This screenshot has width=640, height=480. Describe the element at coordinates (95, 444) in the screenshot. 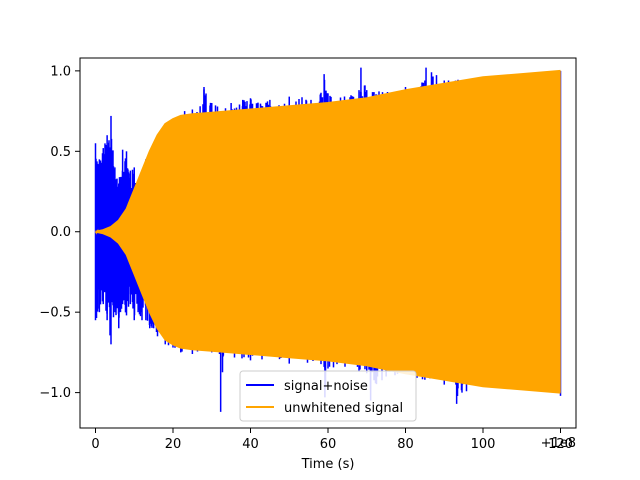

I see `x-tick-label: 0` at that location.